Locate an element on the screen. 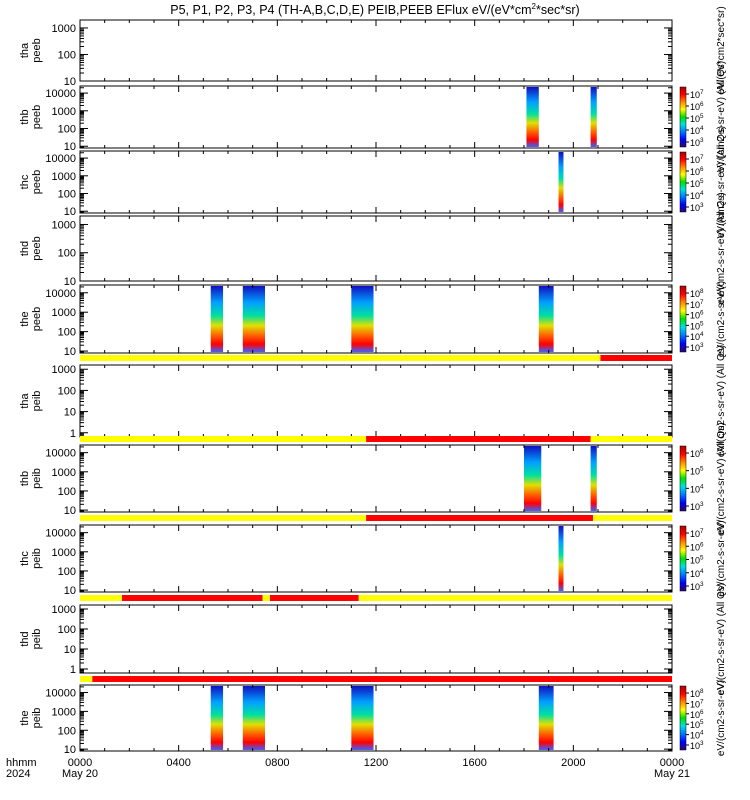  x-tick-label: 0000 is located at coordinates (80, 763).